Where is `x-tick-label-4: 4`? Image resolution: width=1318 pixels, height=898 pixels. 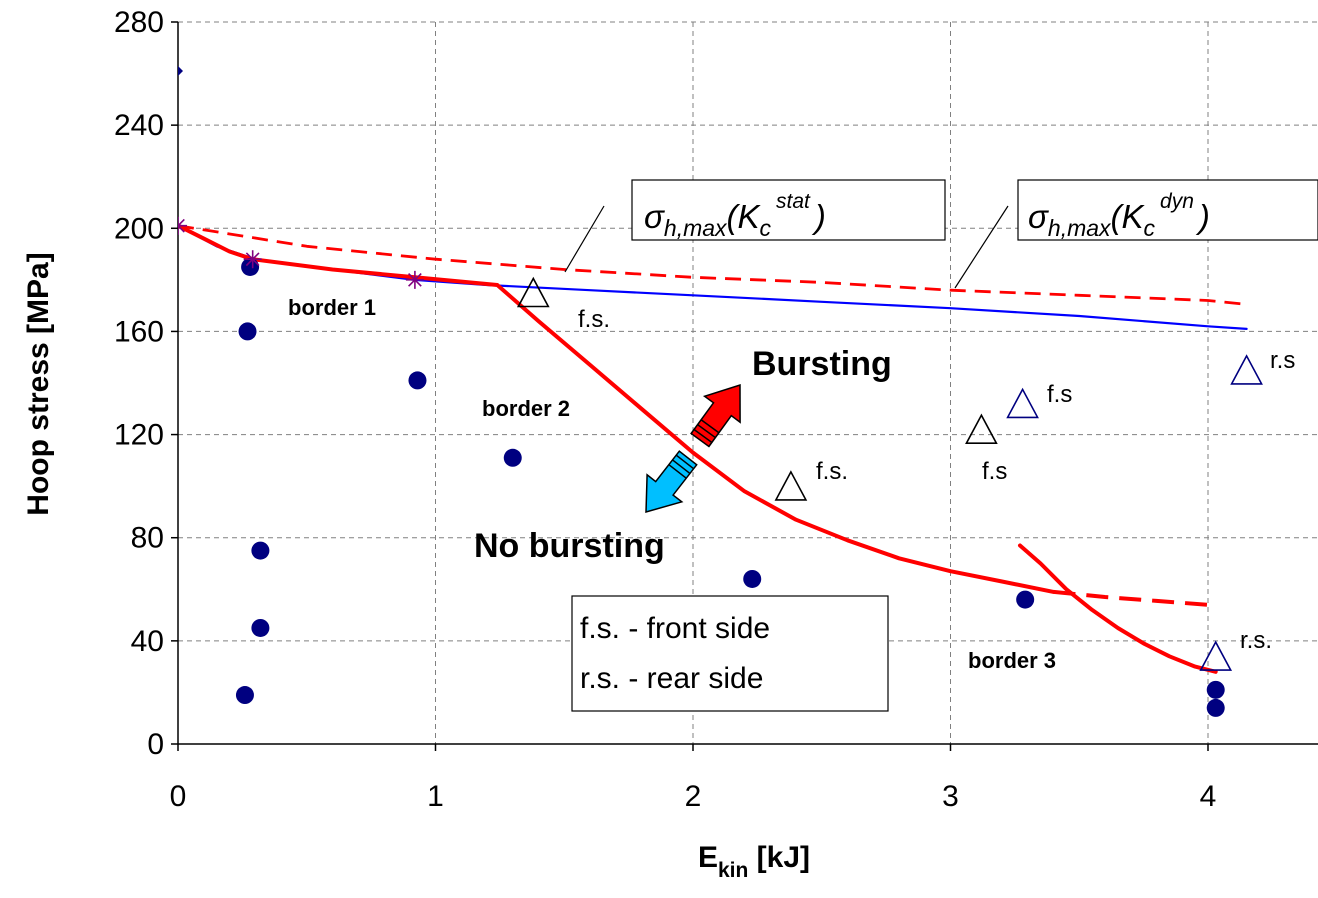
x-tick-label-4: 4 is located at coordinates (1208, 796).